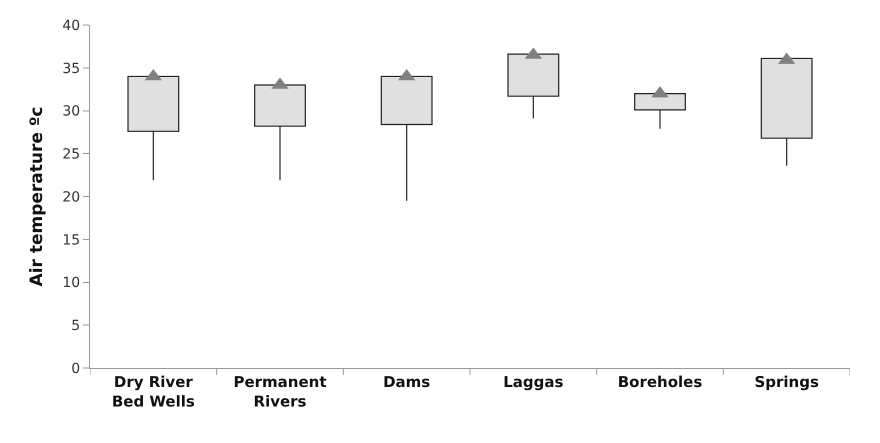  What do you see at coordinates (533, 382) in the screenshot?
I see `x-tick-label: Laggas` at bounding box center [533, 382].